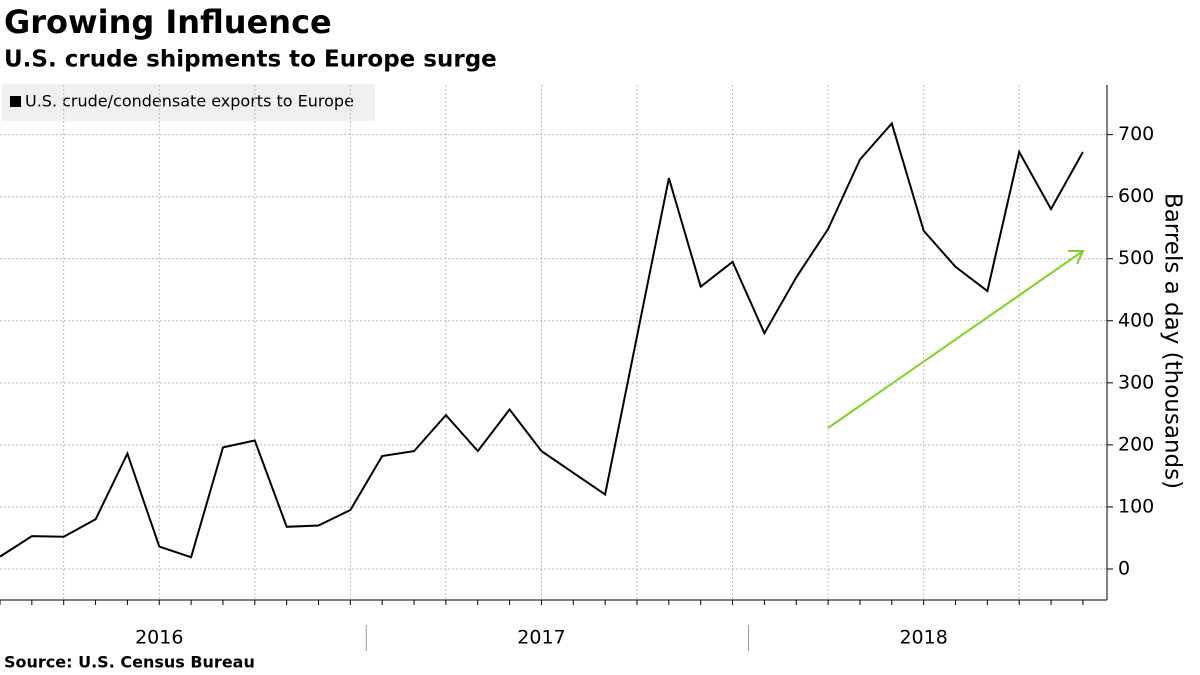 Image resolution: width=1200 pixels, height=675 pixels. I want to click on legend-label: U.S. crude/condensate exports to Europe, so click(189, 101).